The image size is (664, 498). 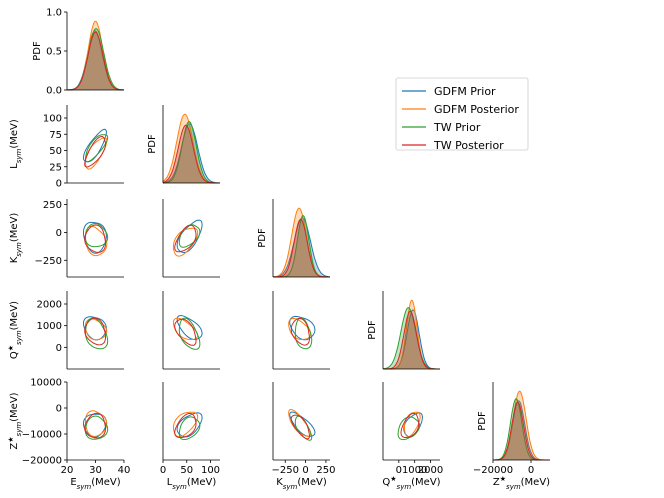 What do you see at coordinates (48, 261) in the screenshot?
I see `y-tick-label: −250` at bounding box center [48, 261].